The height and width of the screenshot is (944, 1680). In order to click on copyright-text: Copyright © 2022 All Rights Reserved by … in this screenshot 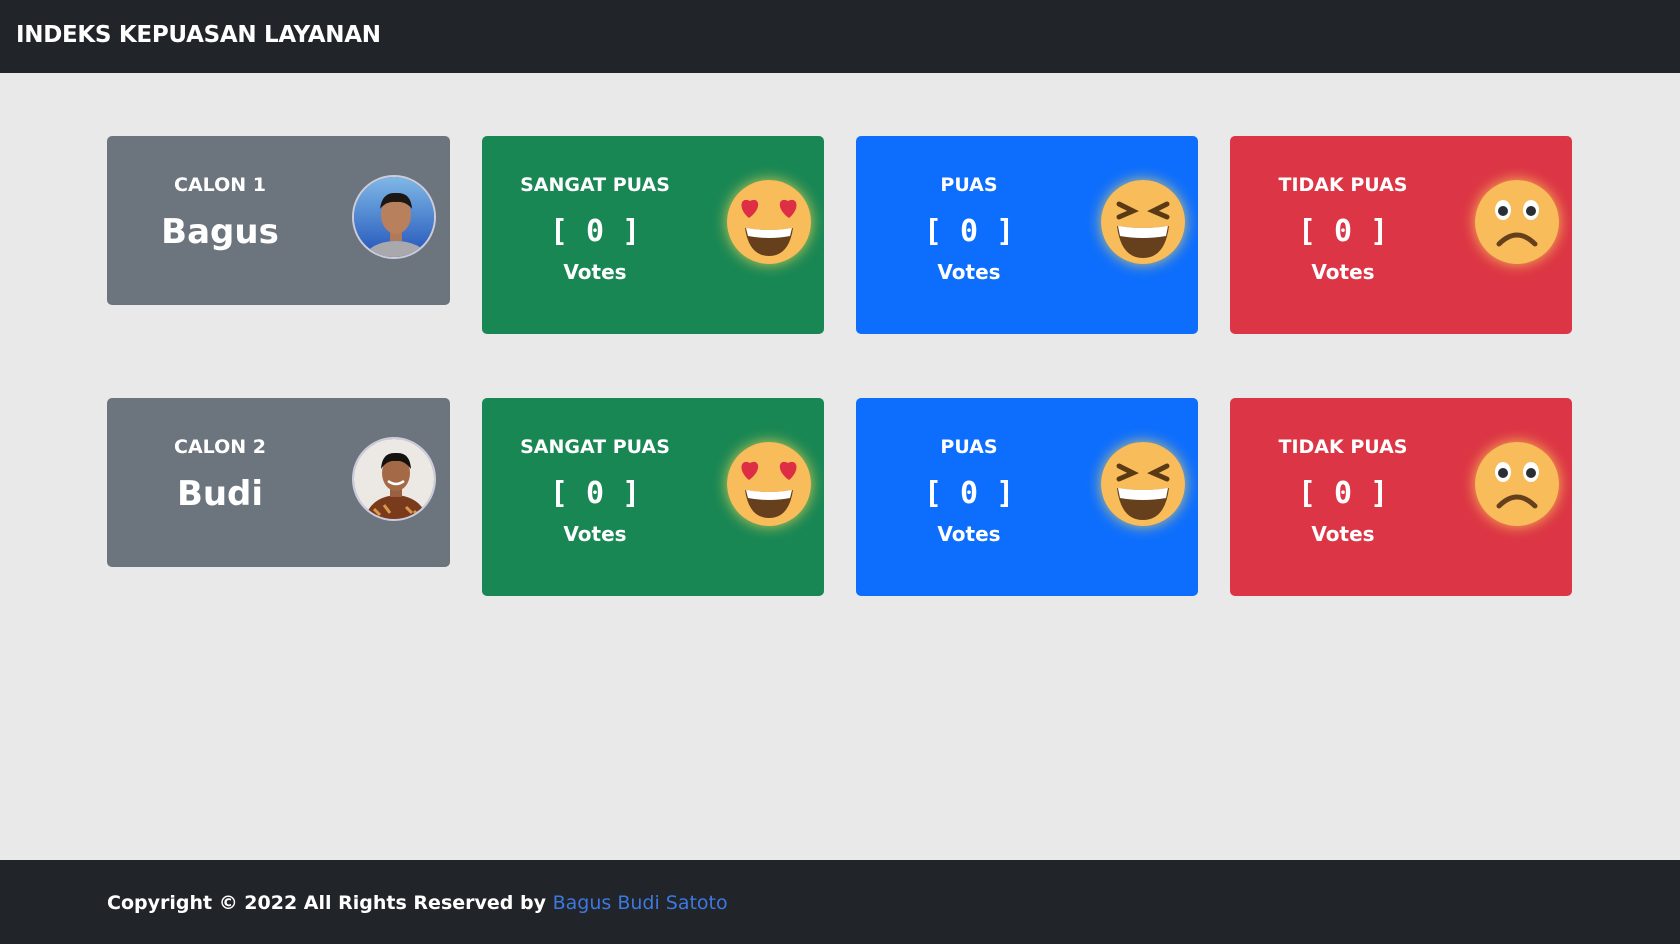, I will do `click(417, 903)`.